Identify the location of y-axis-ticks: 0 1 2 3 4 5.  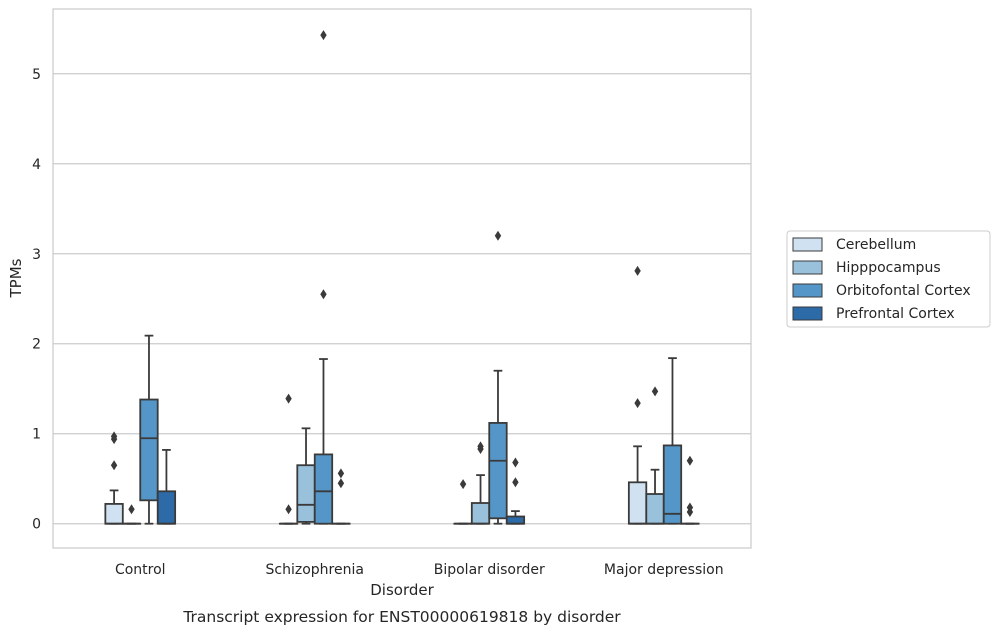
(36, 300).